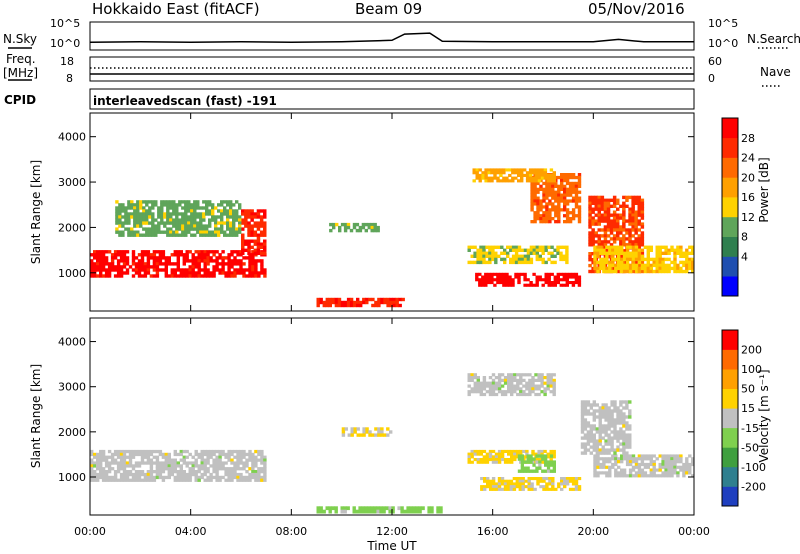 This screenshot has height=554, width=800. I want to click on velocity-colorbar-swatch, so click(730, 379).